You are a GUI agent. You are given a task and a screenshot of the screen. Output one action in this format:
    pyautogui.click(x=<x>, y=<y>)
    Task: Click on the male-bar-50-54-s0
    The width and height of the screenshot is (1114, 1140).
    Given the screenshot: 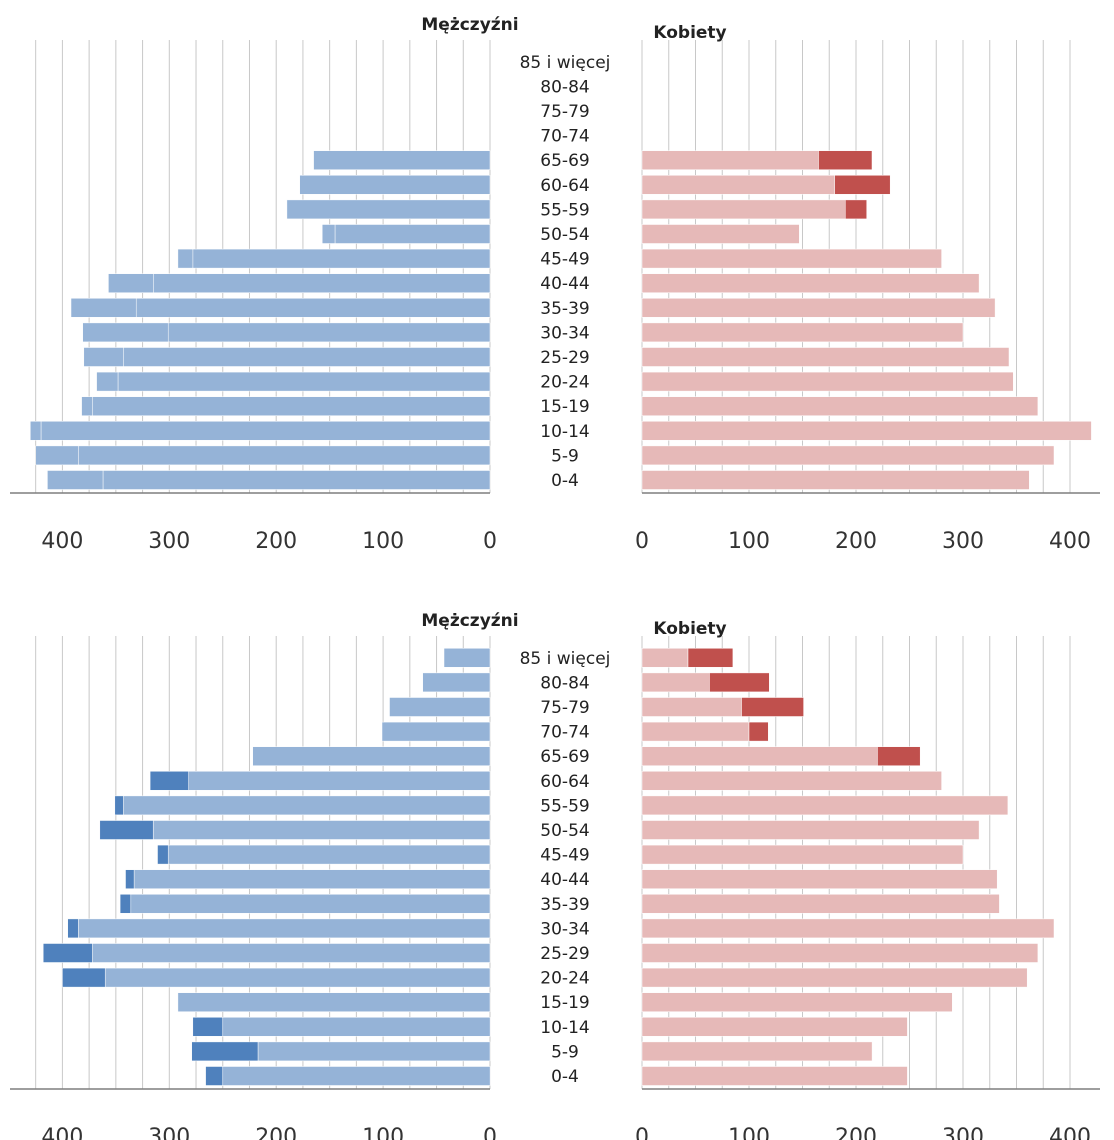 What is the action you would take?
    pyautogui.click(x=322, y=830)
    